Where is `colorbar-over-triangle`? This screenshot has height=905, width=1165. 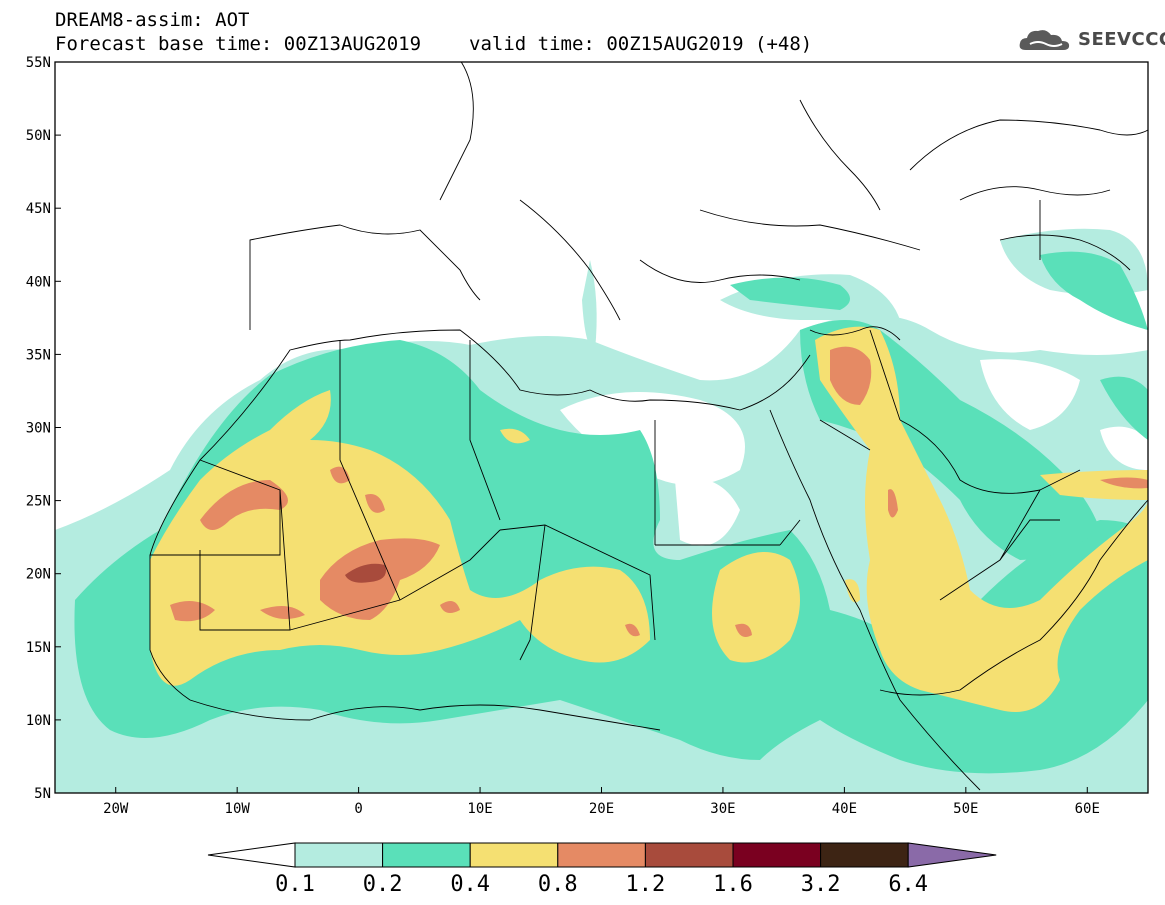 colorbar-over-triangle is located at coordinates (952, 855).